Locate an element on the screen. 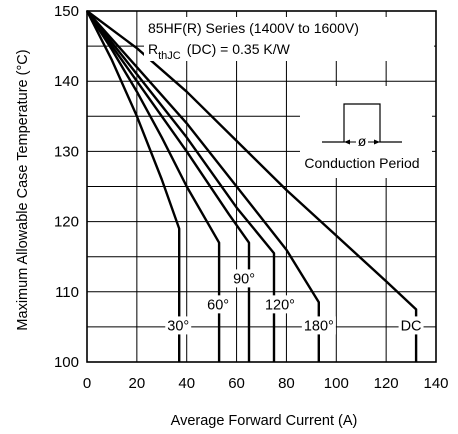 Image resolution: width=458 pixels, height=434 pixels. arrowhead-left-icon is located at coordinates (347, 142).